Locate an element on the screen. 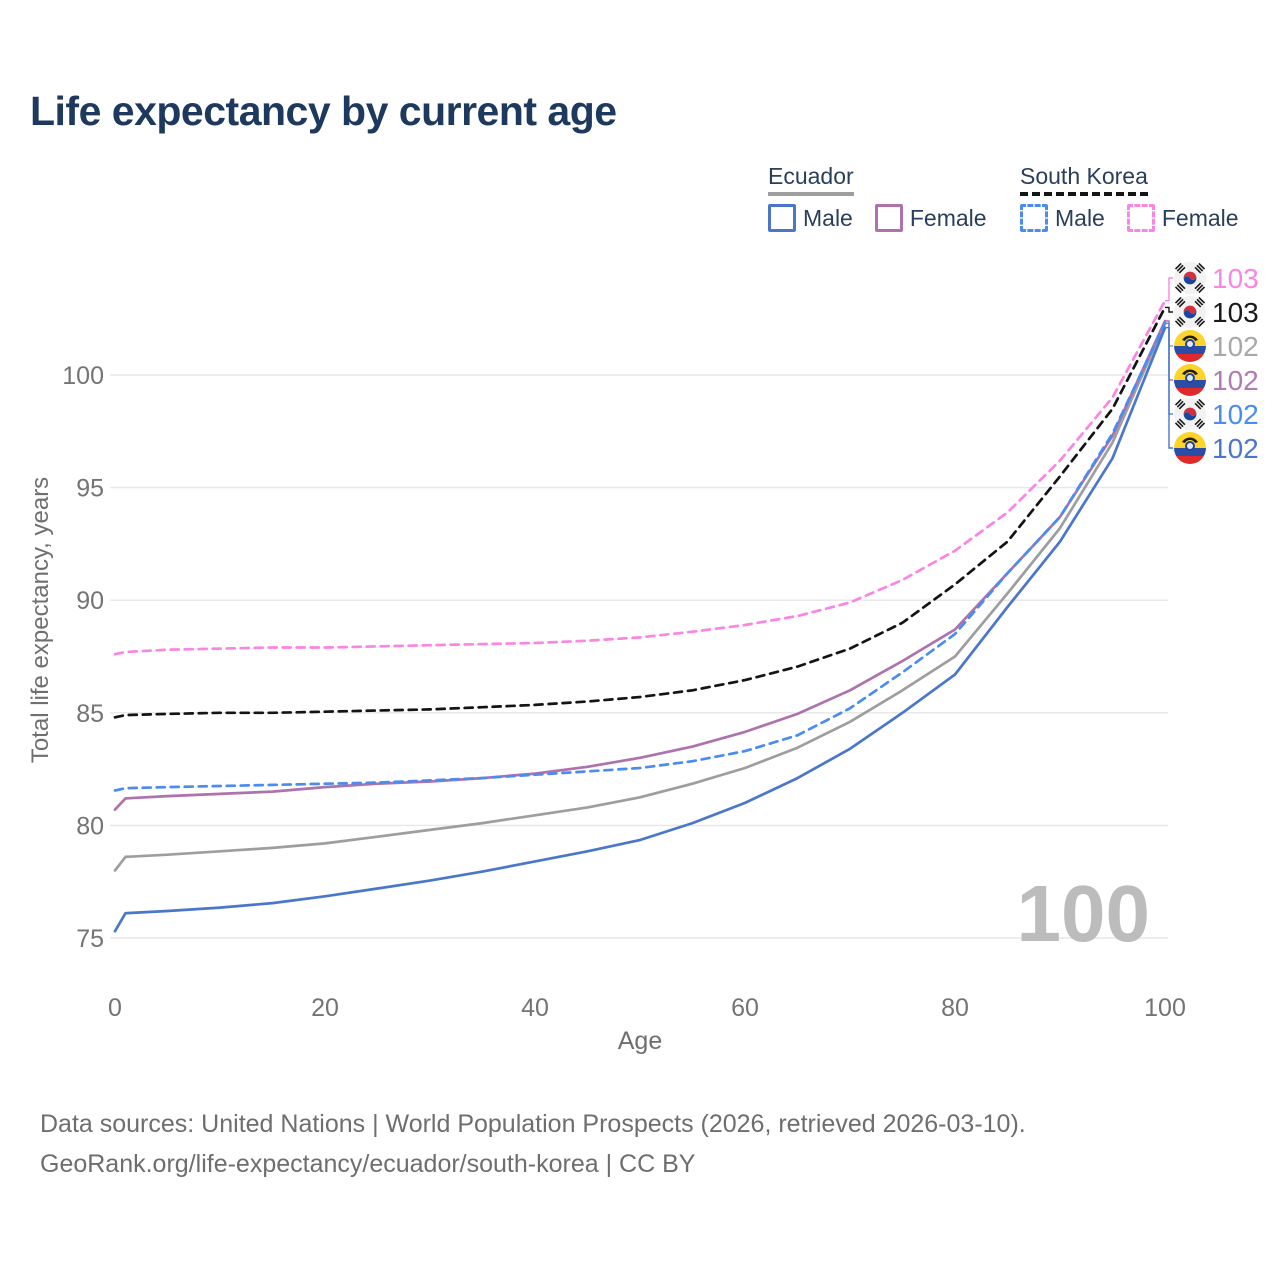 The height and width of the screenshot is (1280, 1280). legend-item-label: Male is located at coordinates (1080, 217).